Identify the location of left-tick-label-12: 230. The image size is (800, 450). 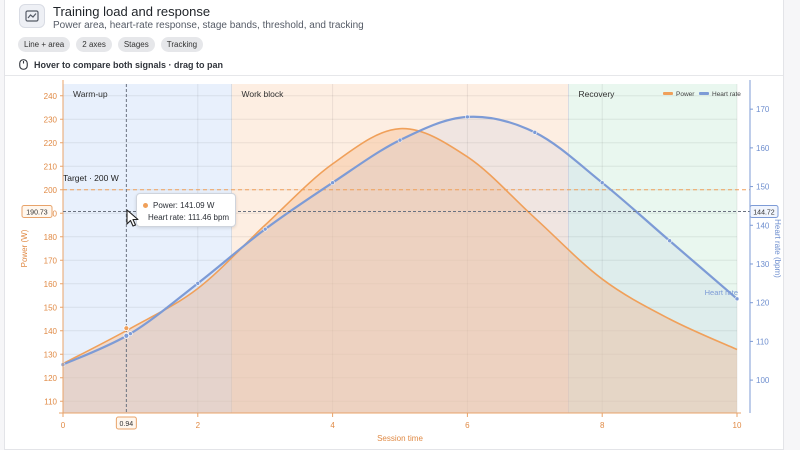
(51, 119).